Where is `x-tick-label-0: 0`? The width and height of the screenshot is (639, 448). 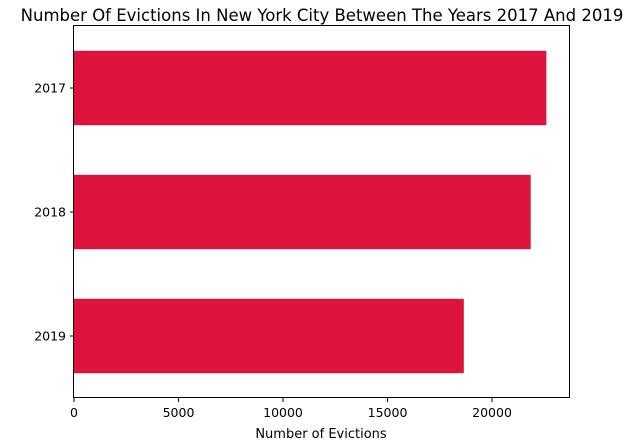 x-tick-label-0: 0 is located at coordinates (74, 412).